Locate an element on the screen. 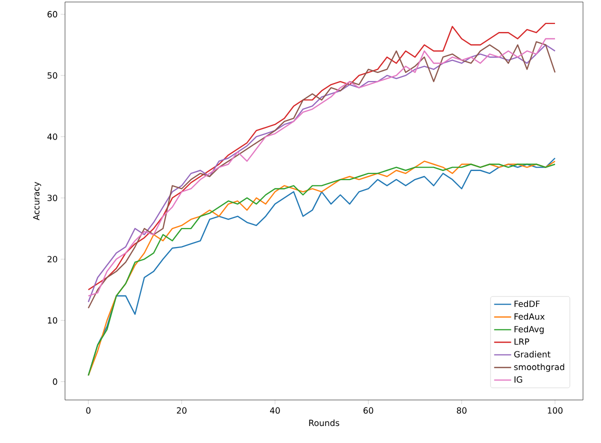 The width and height of the screenshot is (601, 443). y-tick-label: 60 is located at coordinates (53, 14).